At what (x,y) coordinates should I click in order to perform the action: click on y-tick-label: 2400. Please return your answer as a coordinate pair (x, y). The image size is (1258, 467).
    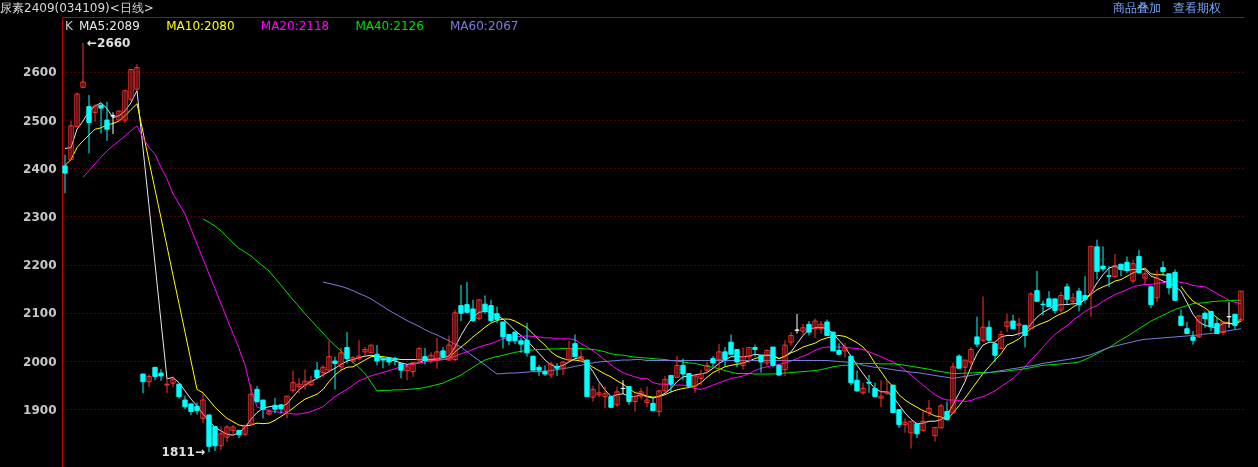
    Looking at the image, I should click on (40, 168).